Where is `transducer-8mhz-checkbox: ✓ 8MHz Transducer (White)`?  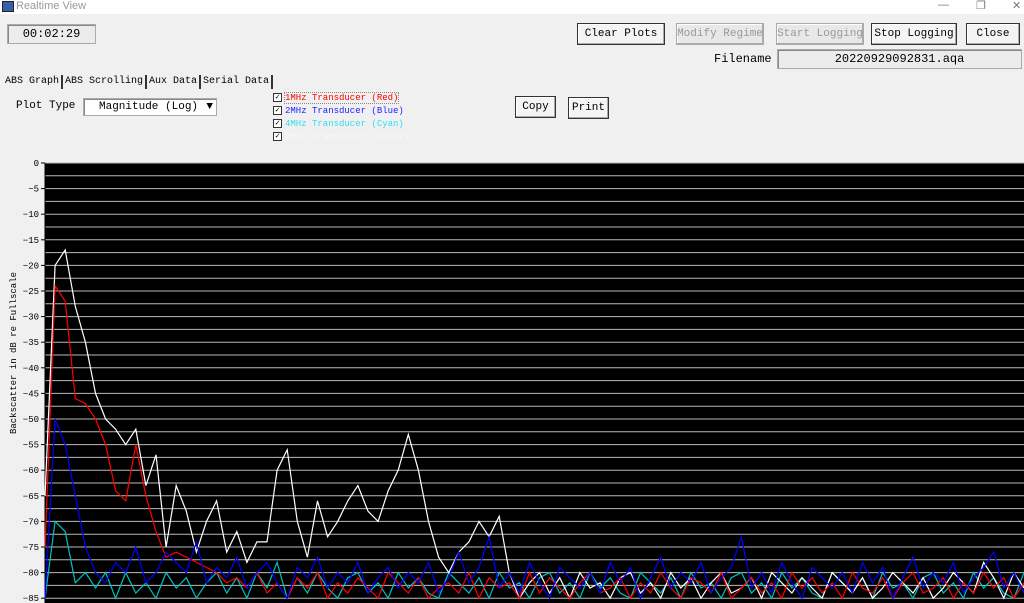 transducer-8mhz-checkbox: ✓ 8MHz Transducer (White) is located at coordinates (341, 137).